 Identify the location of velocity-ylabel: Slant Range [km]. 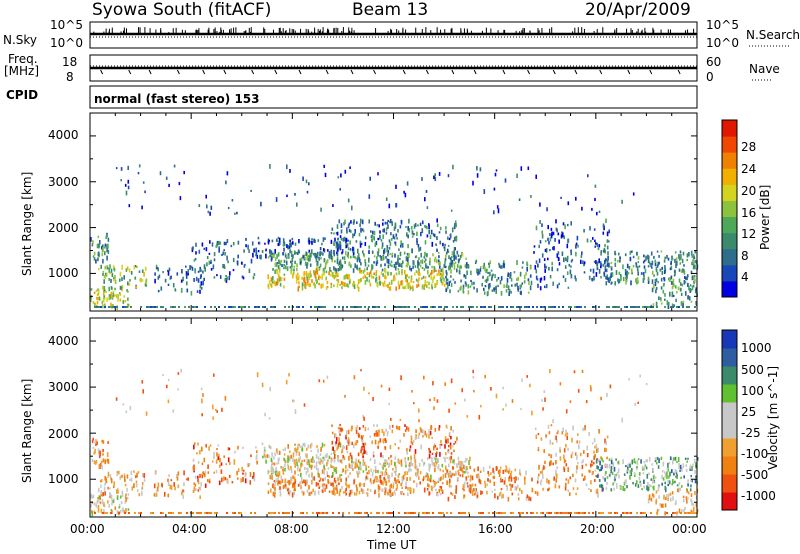
(27, 430).